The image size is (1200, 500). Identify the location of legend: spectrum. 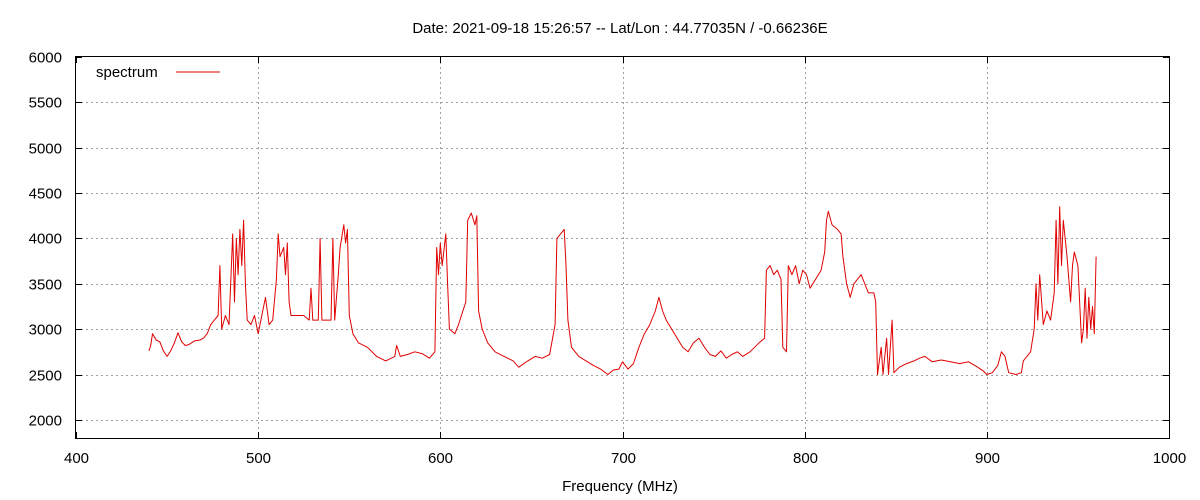
(158, 72).